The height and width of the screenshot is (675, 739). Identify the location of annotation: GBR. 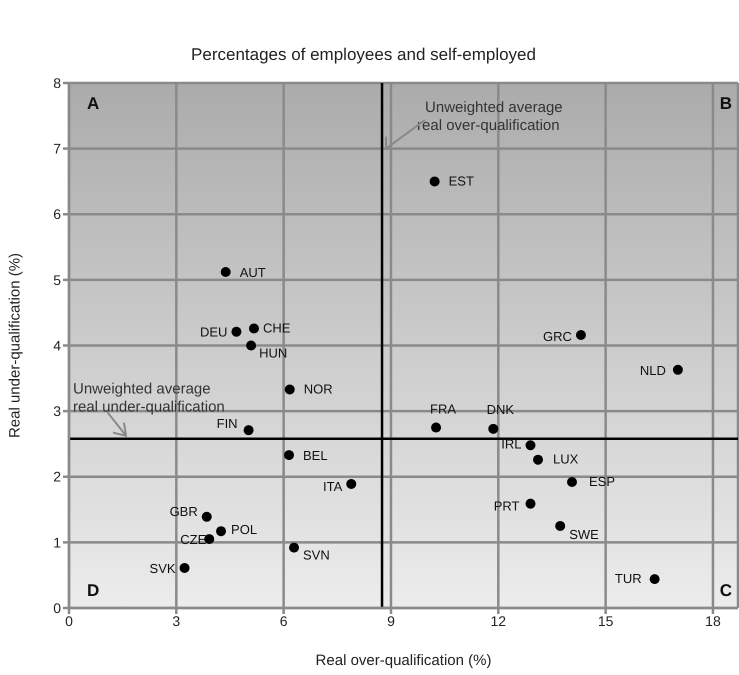
(184, 511).